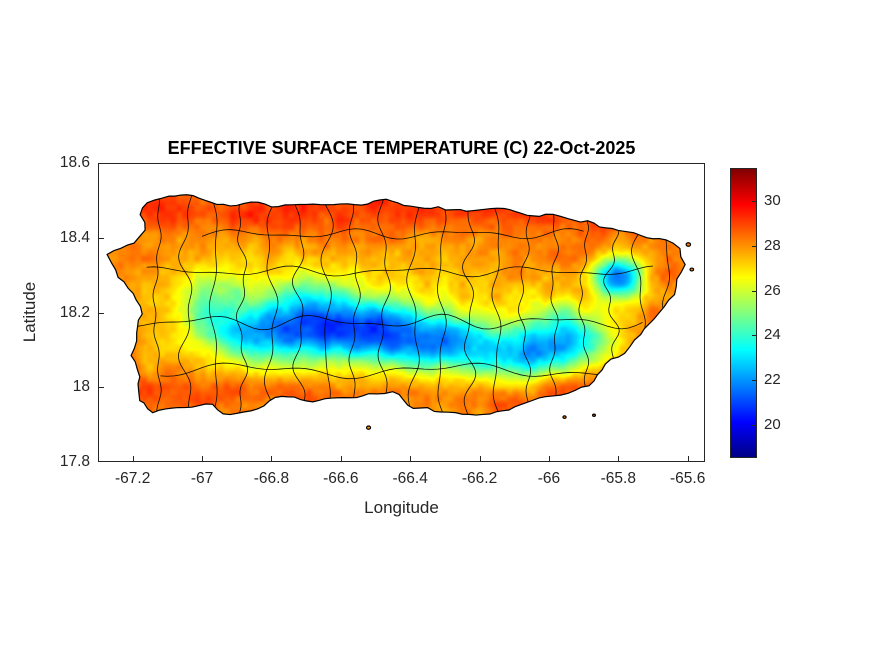  Describe the element at coordinates (772, 290) in the screenshot. I see `colorbar-tick-label: 26` at that location.